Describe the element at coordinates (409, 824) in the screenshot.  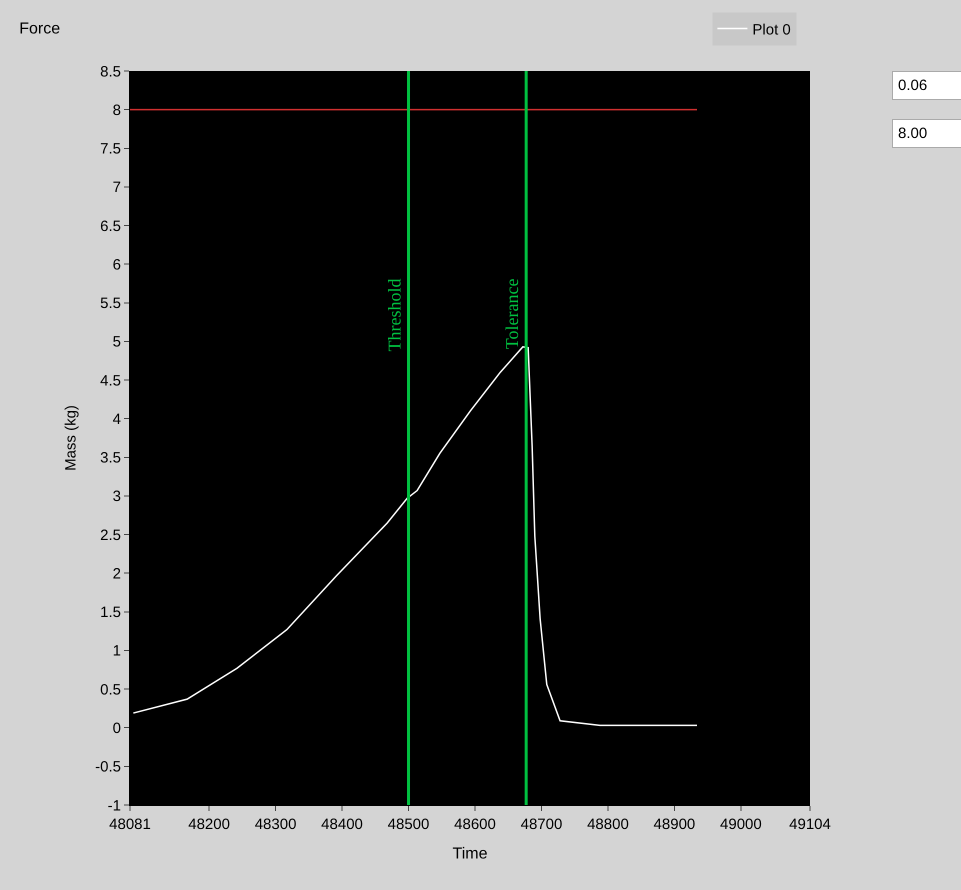
I see `x-tick-label: 48500` at that location.